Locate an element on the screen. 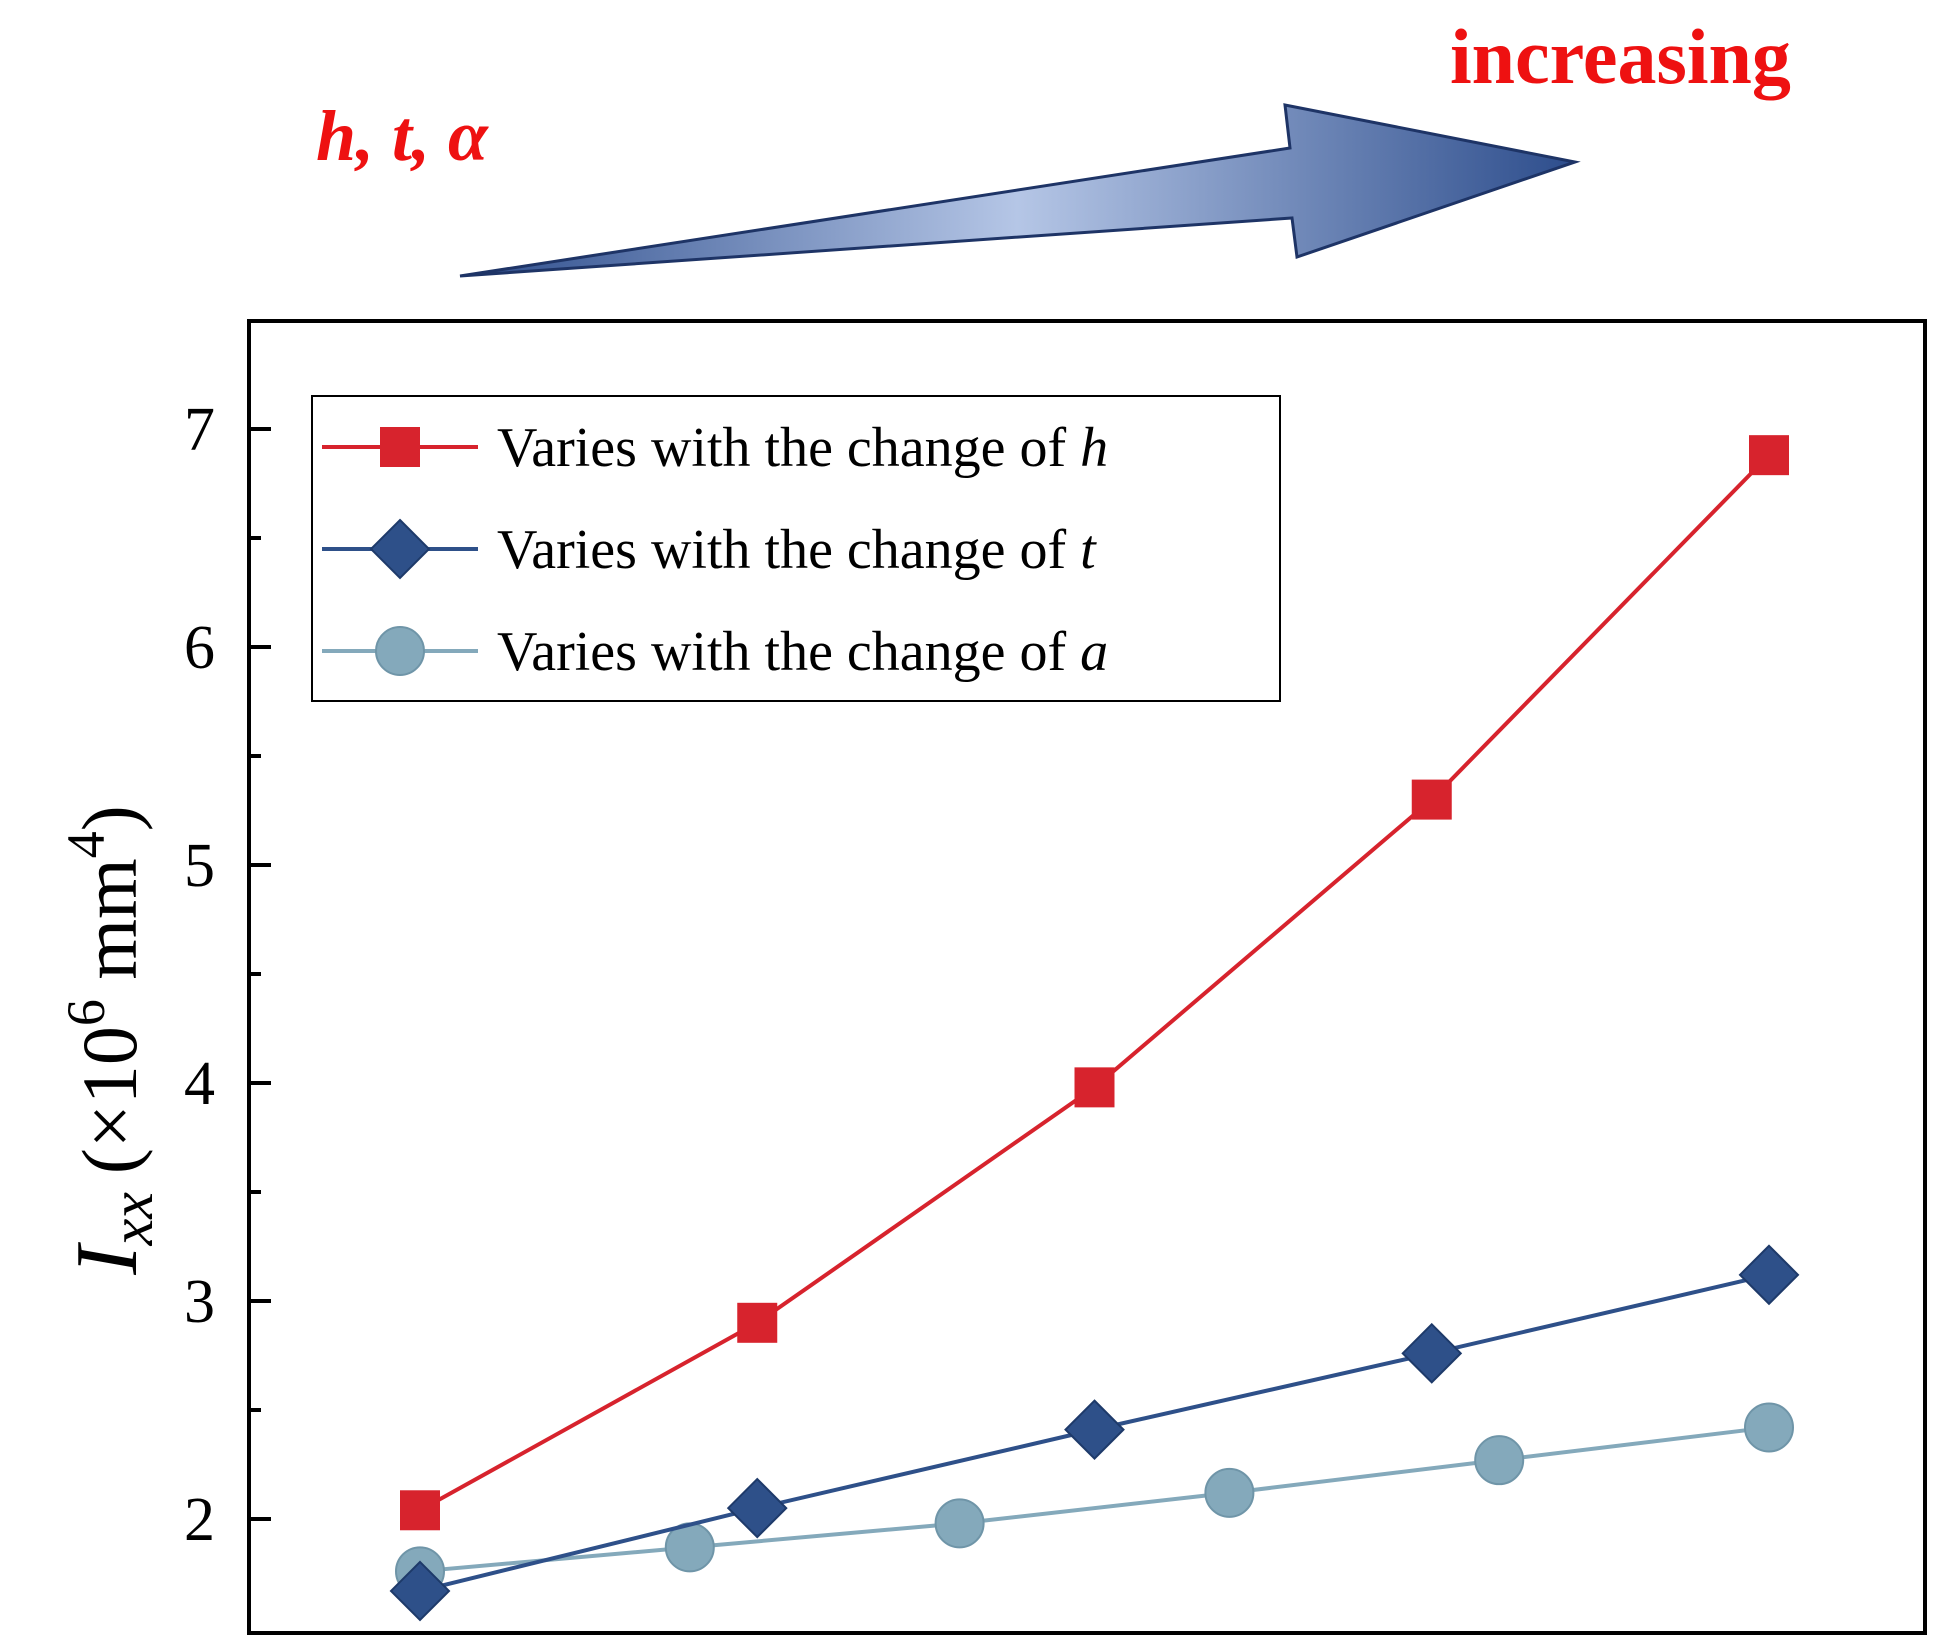 The height and width of the screenshot is (1652, 1950). legend-label: Varies with the change of t is located at coordinates (797, 550).